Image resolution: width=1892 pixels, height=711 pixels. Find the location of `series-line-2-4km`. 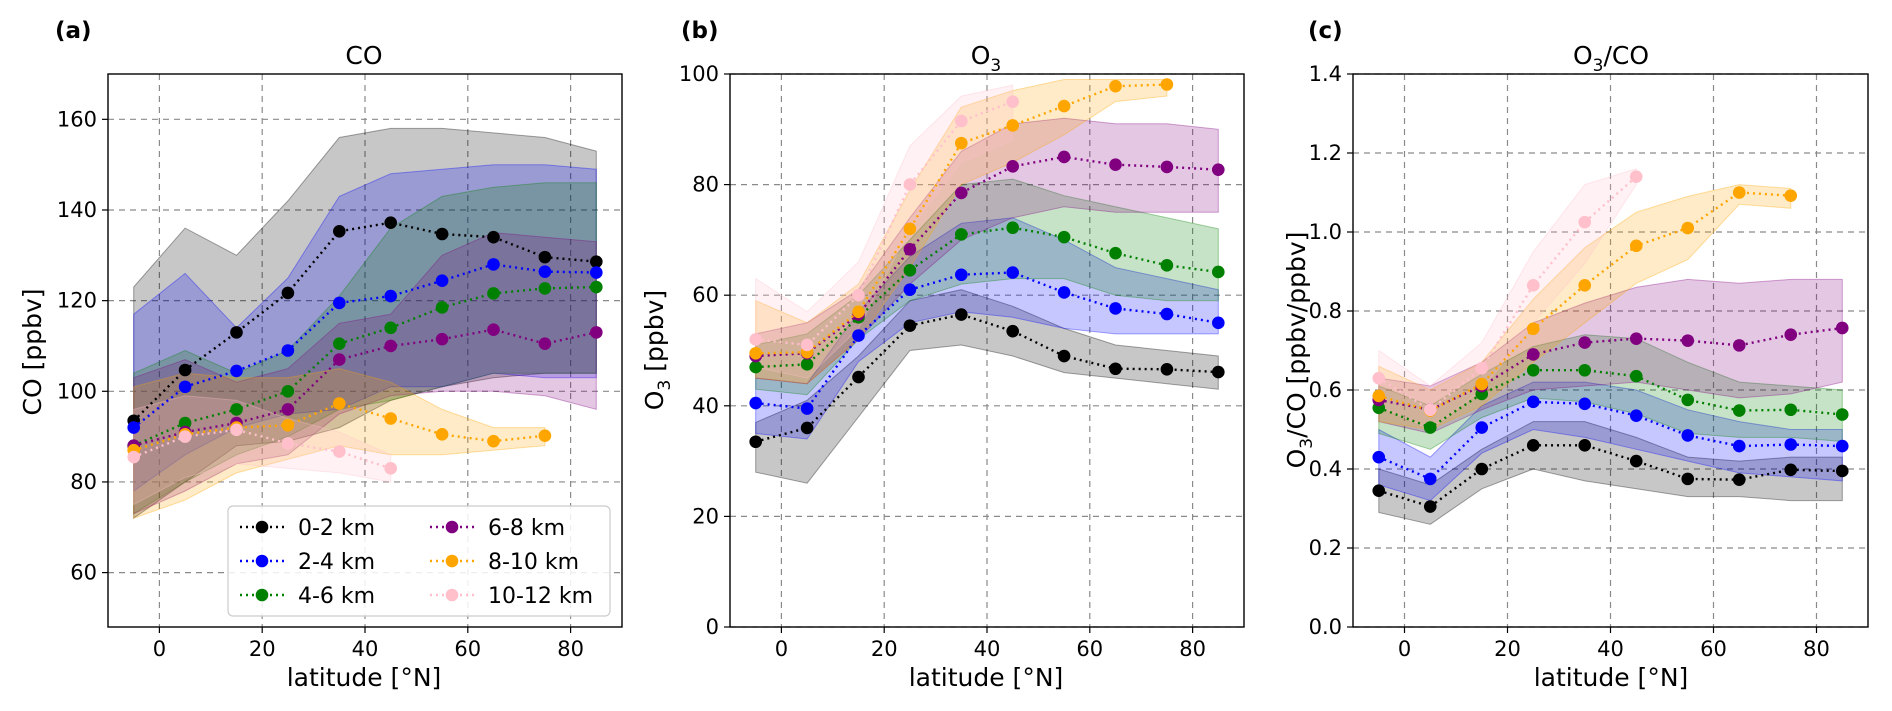

series-line-2-4km is located at coordinates (1610, 440).